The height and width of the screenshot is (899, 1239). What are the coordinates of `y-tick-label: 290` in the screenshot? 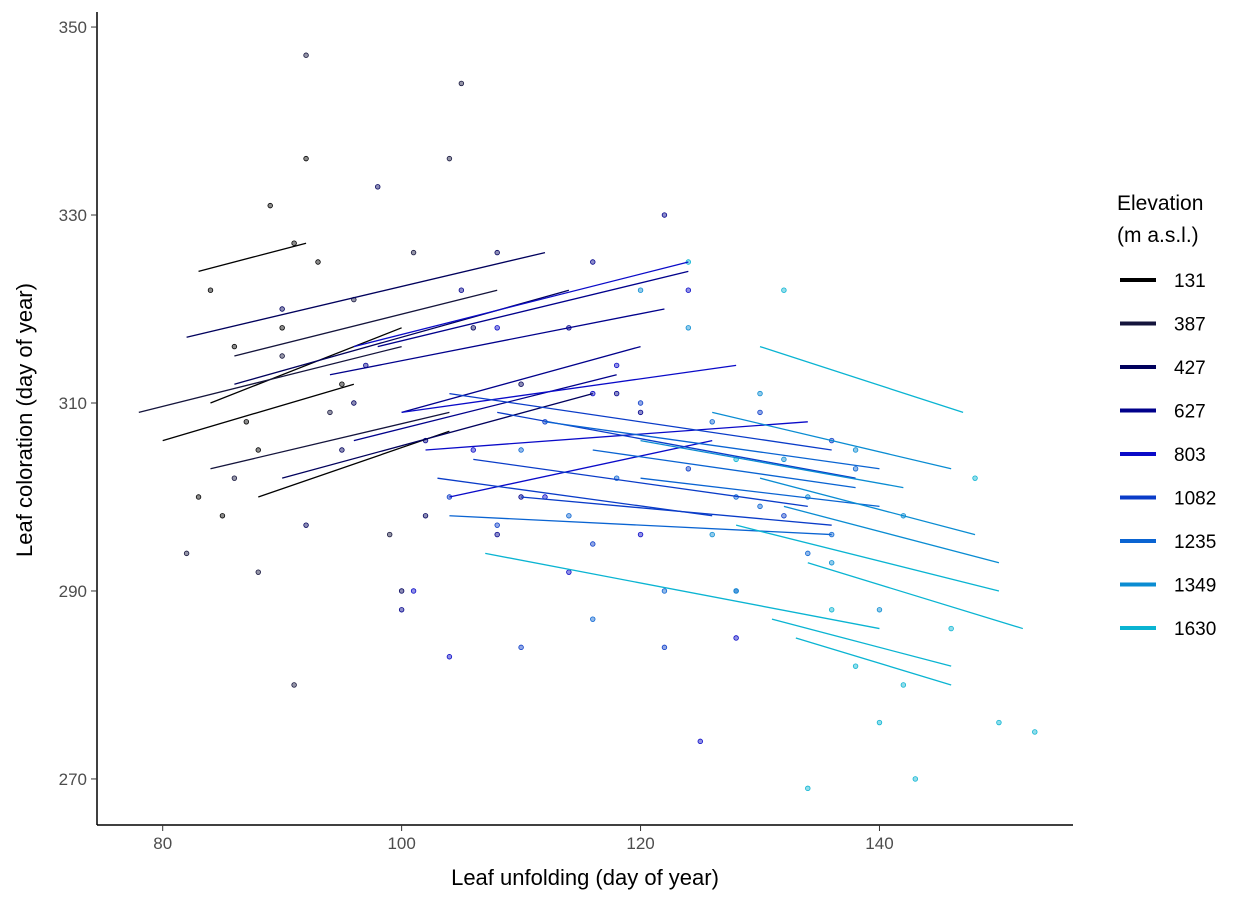 It's located at (73, 591).